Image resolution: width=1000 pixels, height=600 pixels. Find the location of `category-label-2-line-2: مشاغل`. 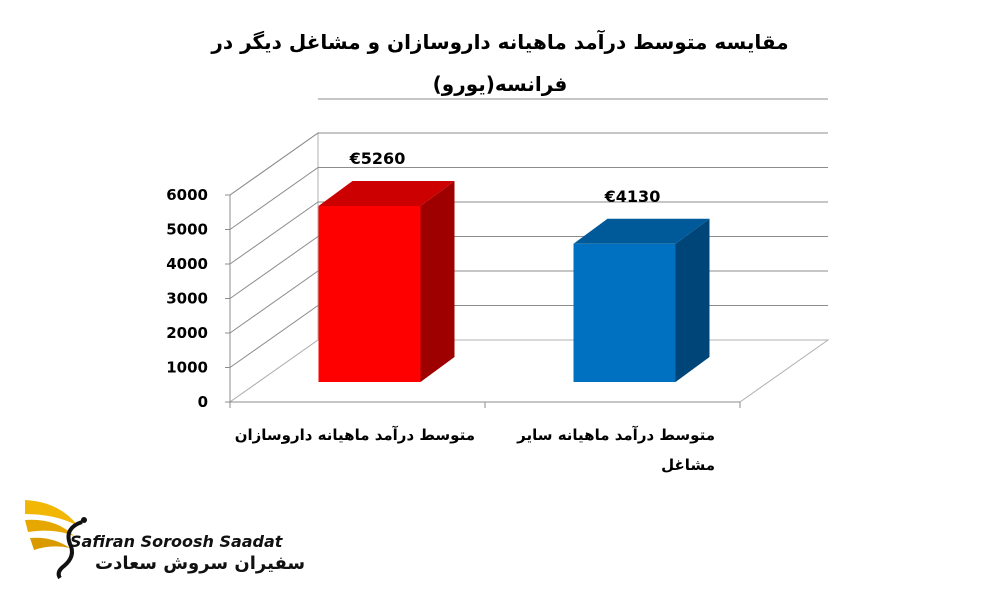

category-label-2-line-2: مشاغل is located at coordinates (688, 465).